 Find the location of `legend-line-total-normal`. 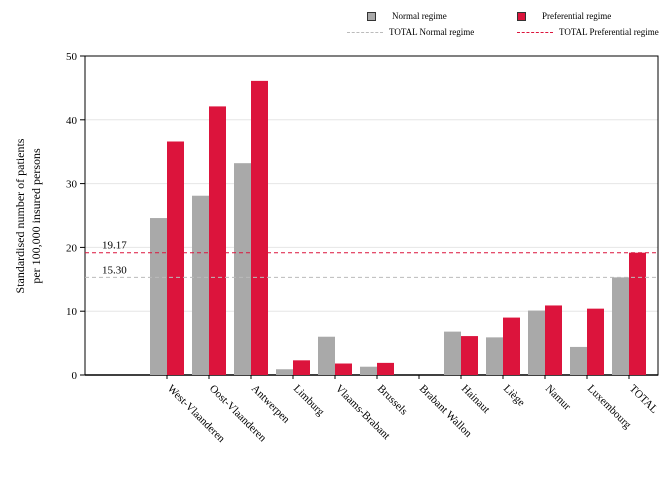

legend-line-total-normal is located at coordinates (365, 32).